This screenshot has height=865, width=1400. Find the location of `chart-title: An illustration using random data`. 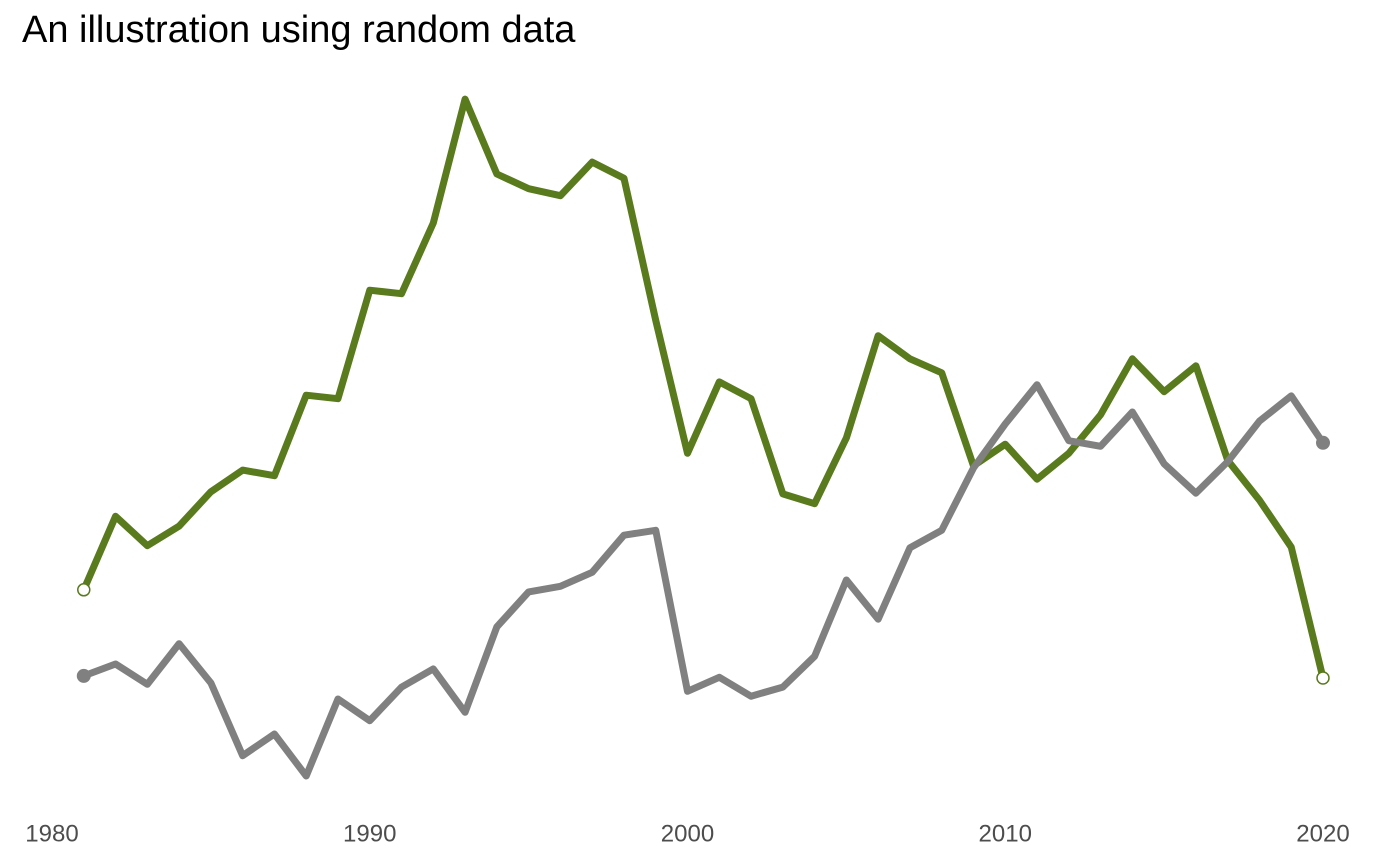

chart-title: An illustration using random data is located at coordinates (299, 30).